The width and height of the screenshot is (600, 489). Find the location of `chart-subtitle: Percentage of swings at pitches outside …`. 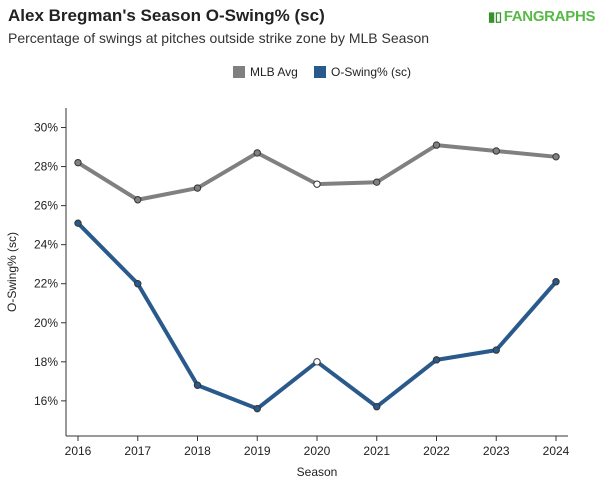

chart-subtitle: Percentage of swings at pitches outside … is located at coordinates (219, 38).